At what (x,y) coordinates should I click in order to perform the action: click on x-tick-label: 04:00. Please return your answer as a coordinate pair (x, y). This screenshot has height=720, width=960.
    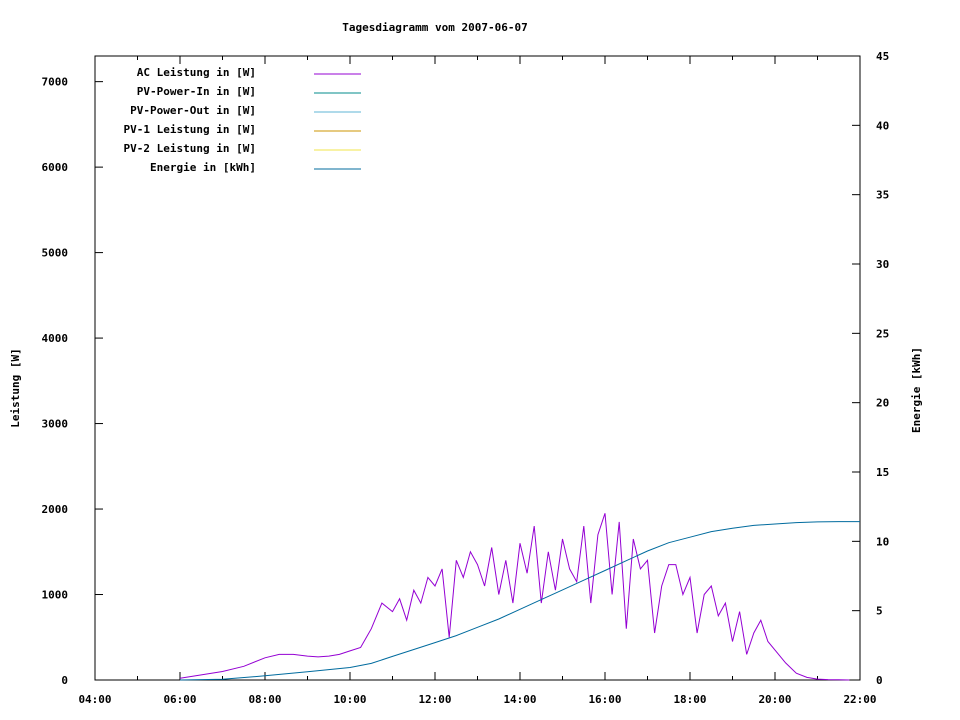
    Looking at the image, I should click on (94, 699).